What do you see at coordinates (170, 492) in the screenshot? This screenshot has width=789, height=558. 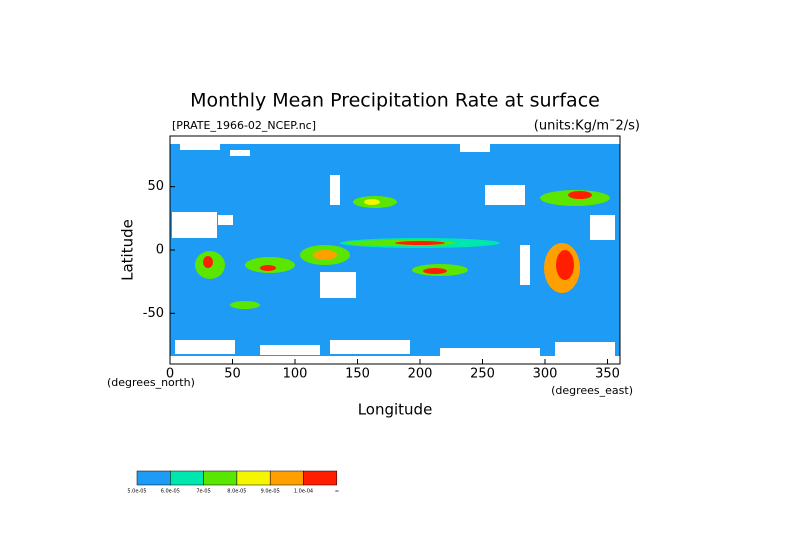 I see `colorbar-label: 6.0e-05` at bounding box center [170, 492].